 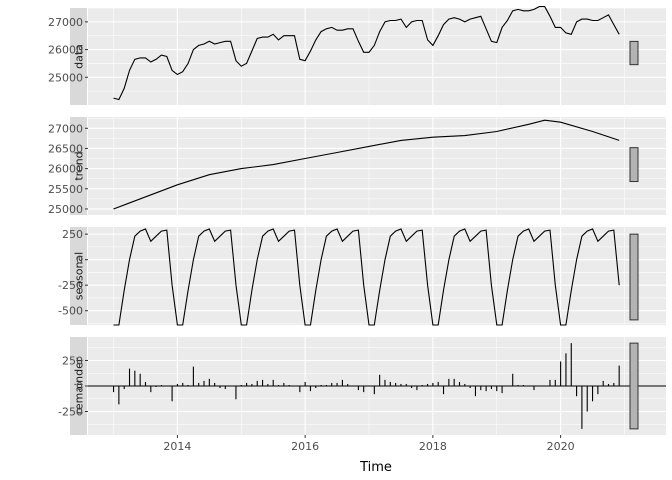 What do you see at coordinates (70, 412) in the screenshot?
I see `y-tick-label-remainder: -250` at bounding box center [70, 412].